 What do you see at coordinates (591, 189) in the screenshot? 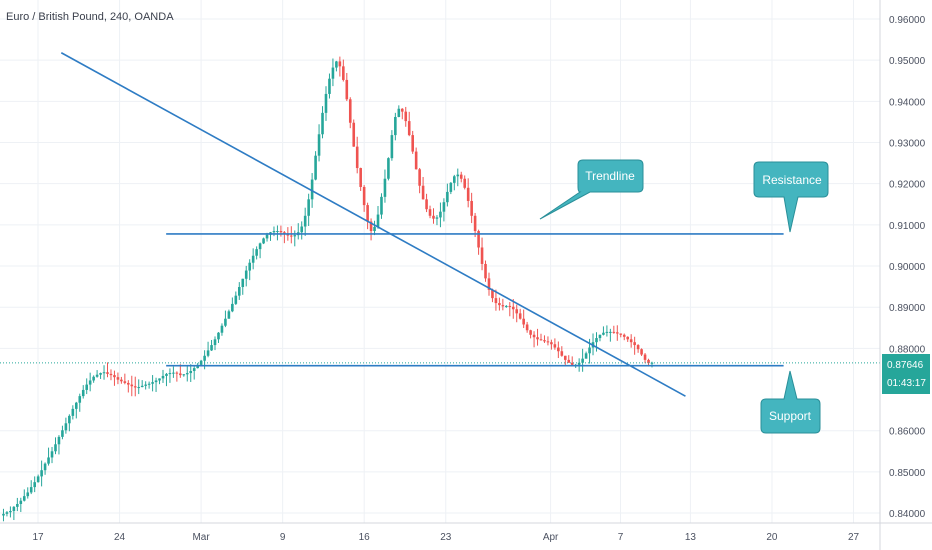
I see `trendline-callout: Trendline` at bounding box center [591, 189].